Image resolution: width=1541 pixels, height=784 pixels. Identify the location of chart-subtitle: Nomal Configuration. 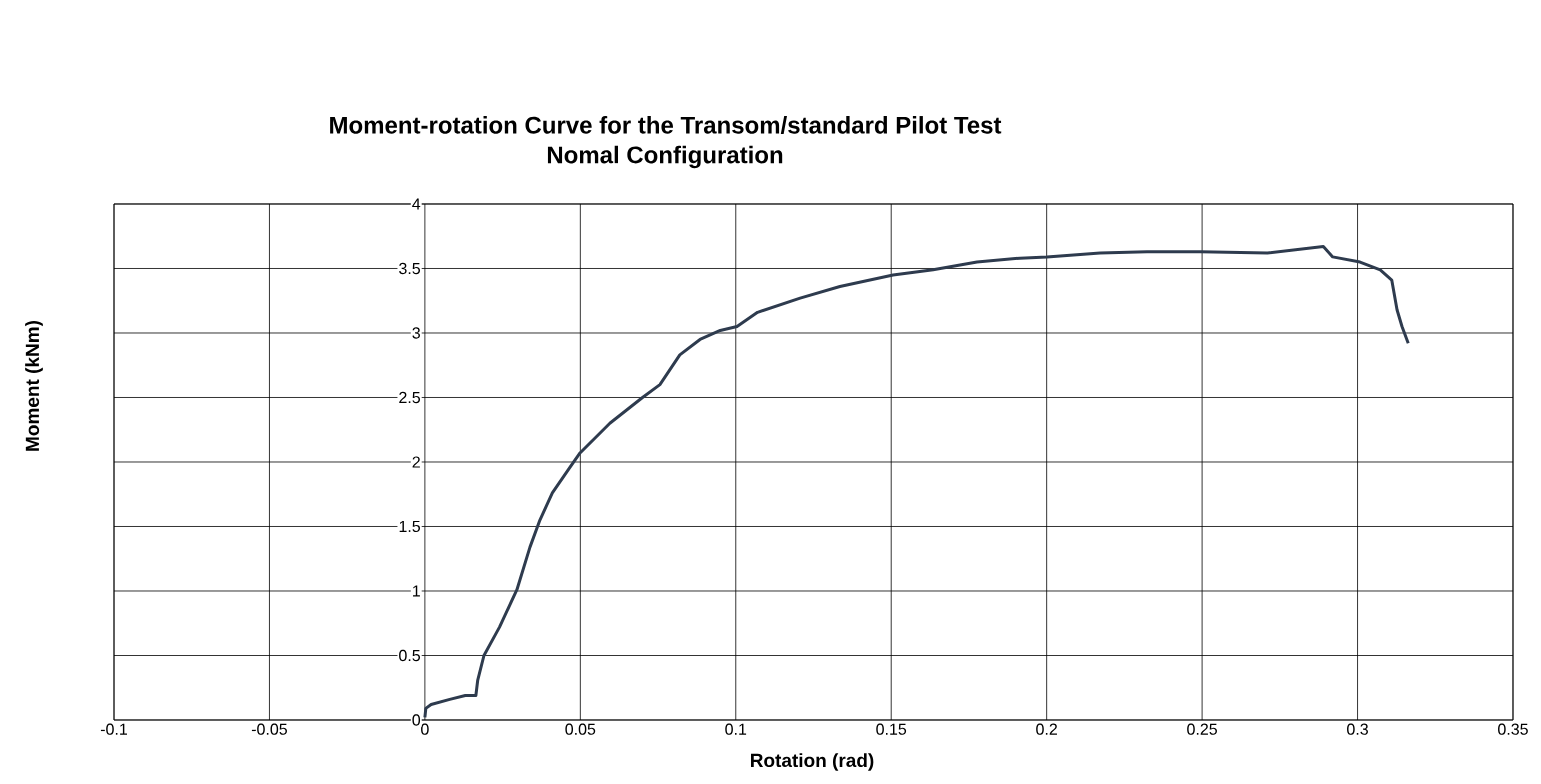
(665, 157).